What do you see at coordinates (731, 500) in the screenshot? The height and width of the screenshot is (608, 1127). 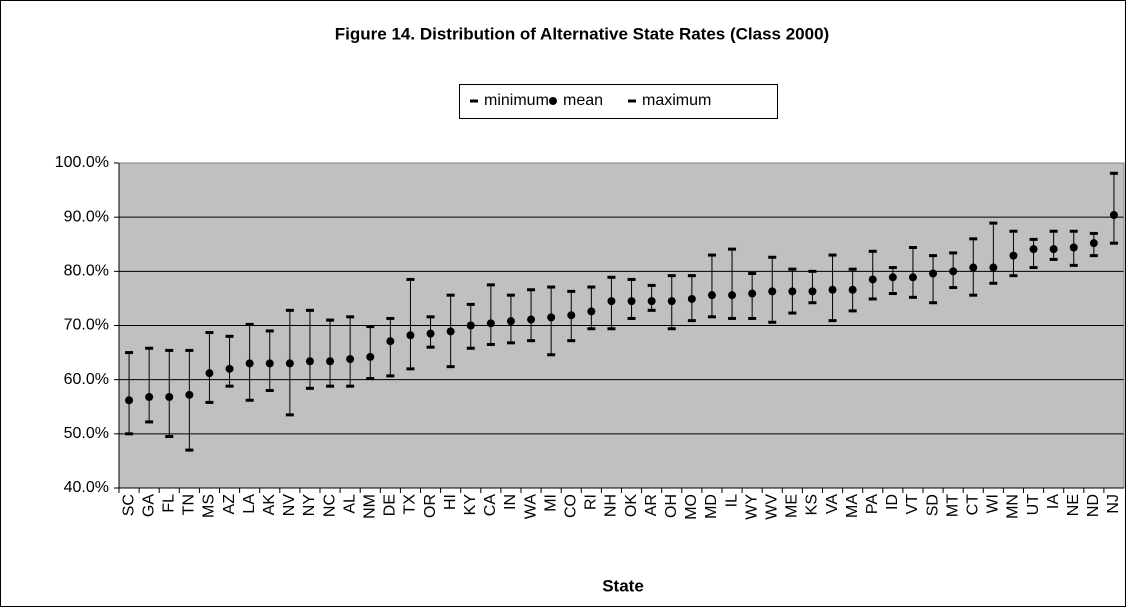 I see `x-tick-label: IL` at bounding box center [731, 500].